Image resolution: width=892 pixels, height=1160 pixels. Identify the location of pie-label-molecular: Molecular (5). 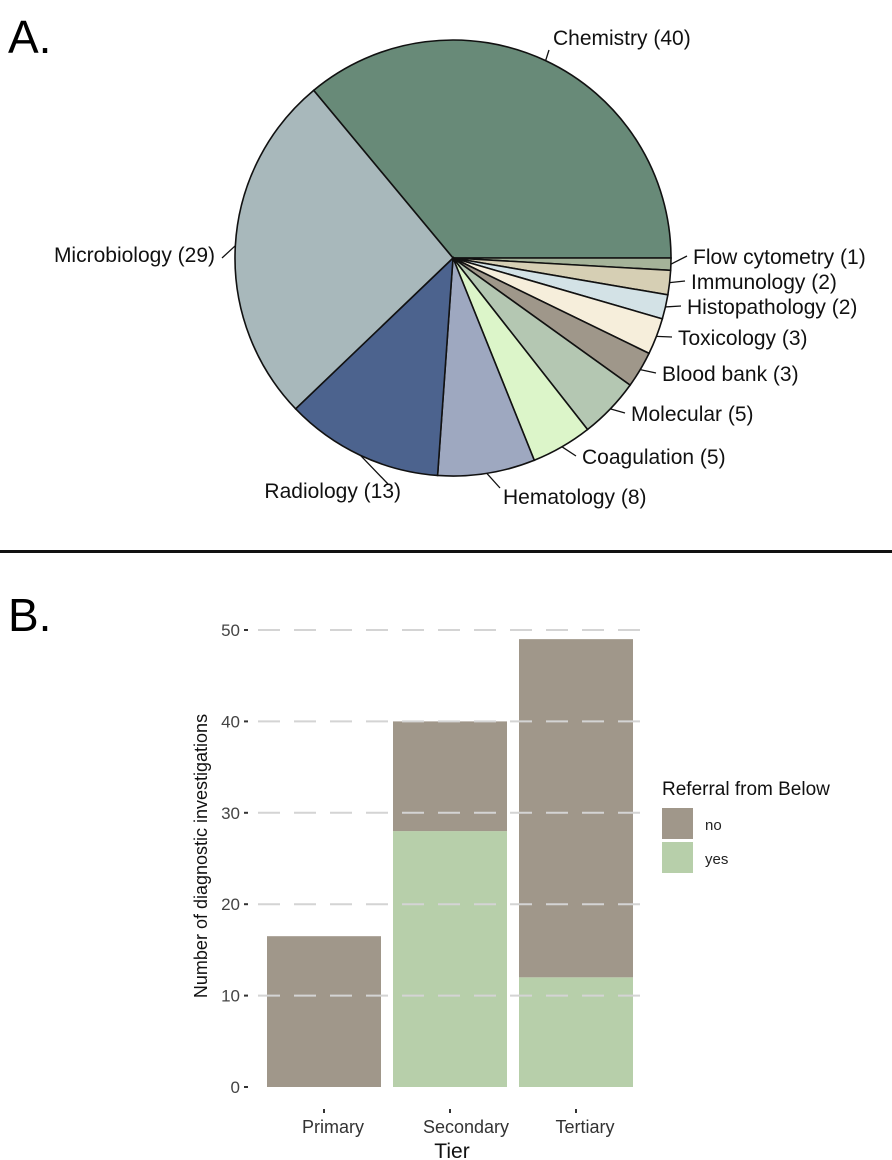
(692, 414).